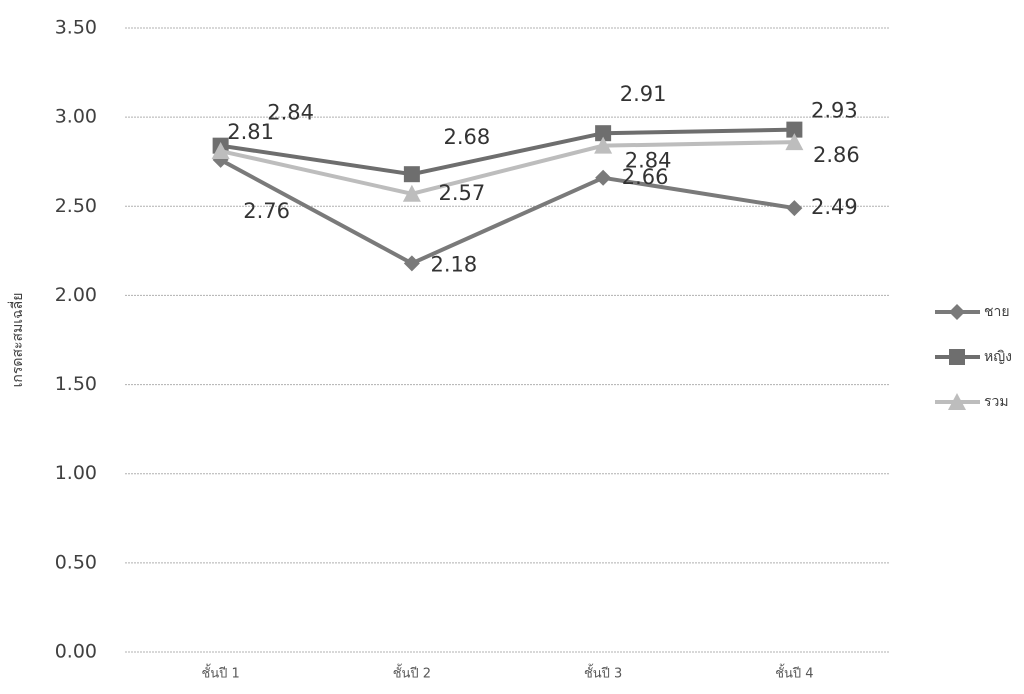 This screenshot has width=1024, height=694. I want to click on x-tick-label: ชั้นปี 4, so click(794, 673).